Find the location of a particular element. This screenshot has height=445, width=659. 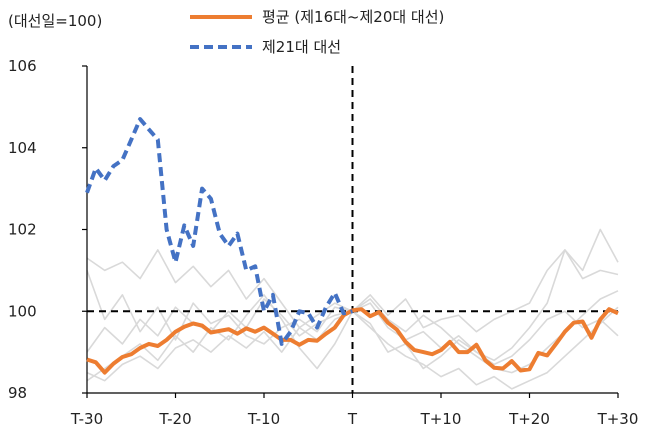

legend-label-average: 평균 (제16대~제20대 대선) is located at coordinates (353, 17).